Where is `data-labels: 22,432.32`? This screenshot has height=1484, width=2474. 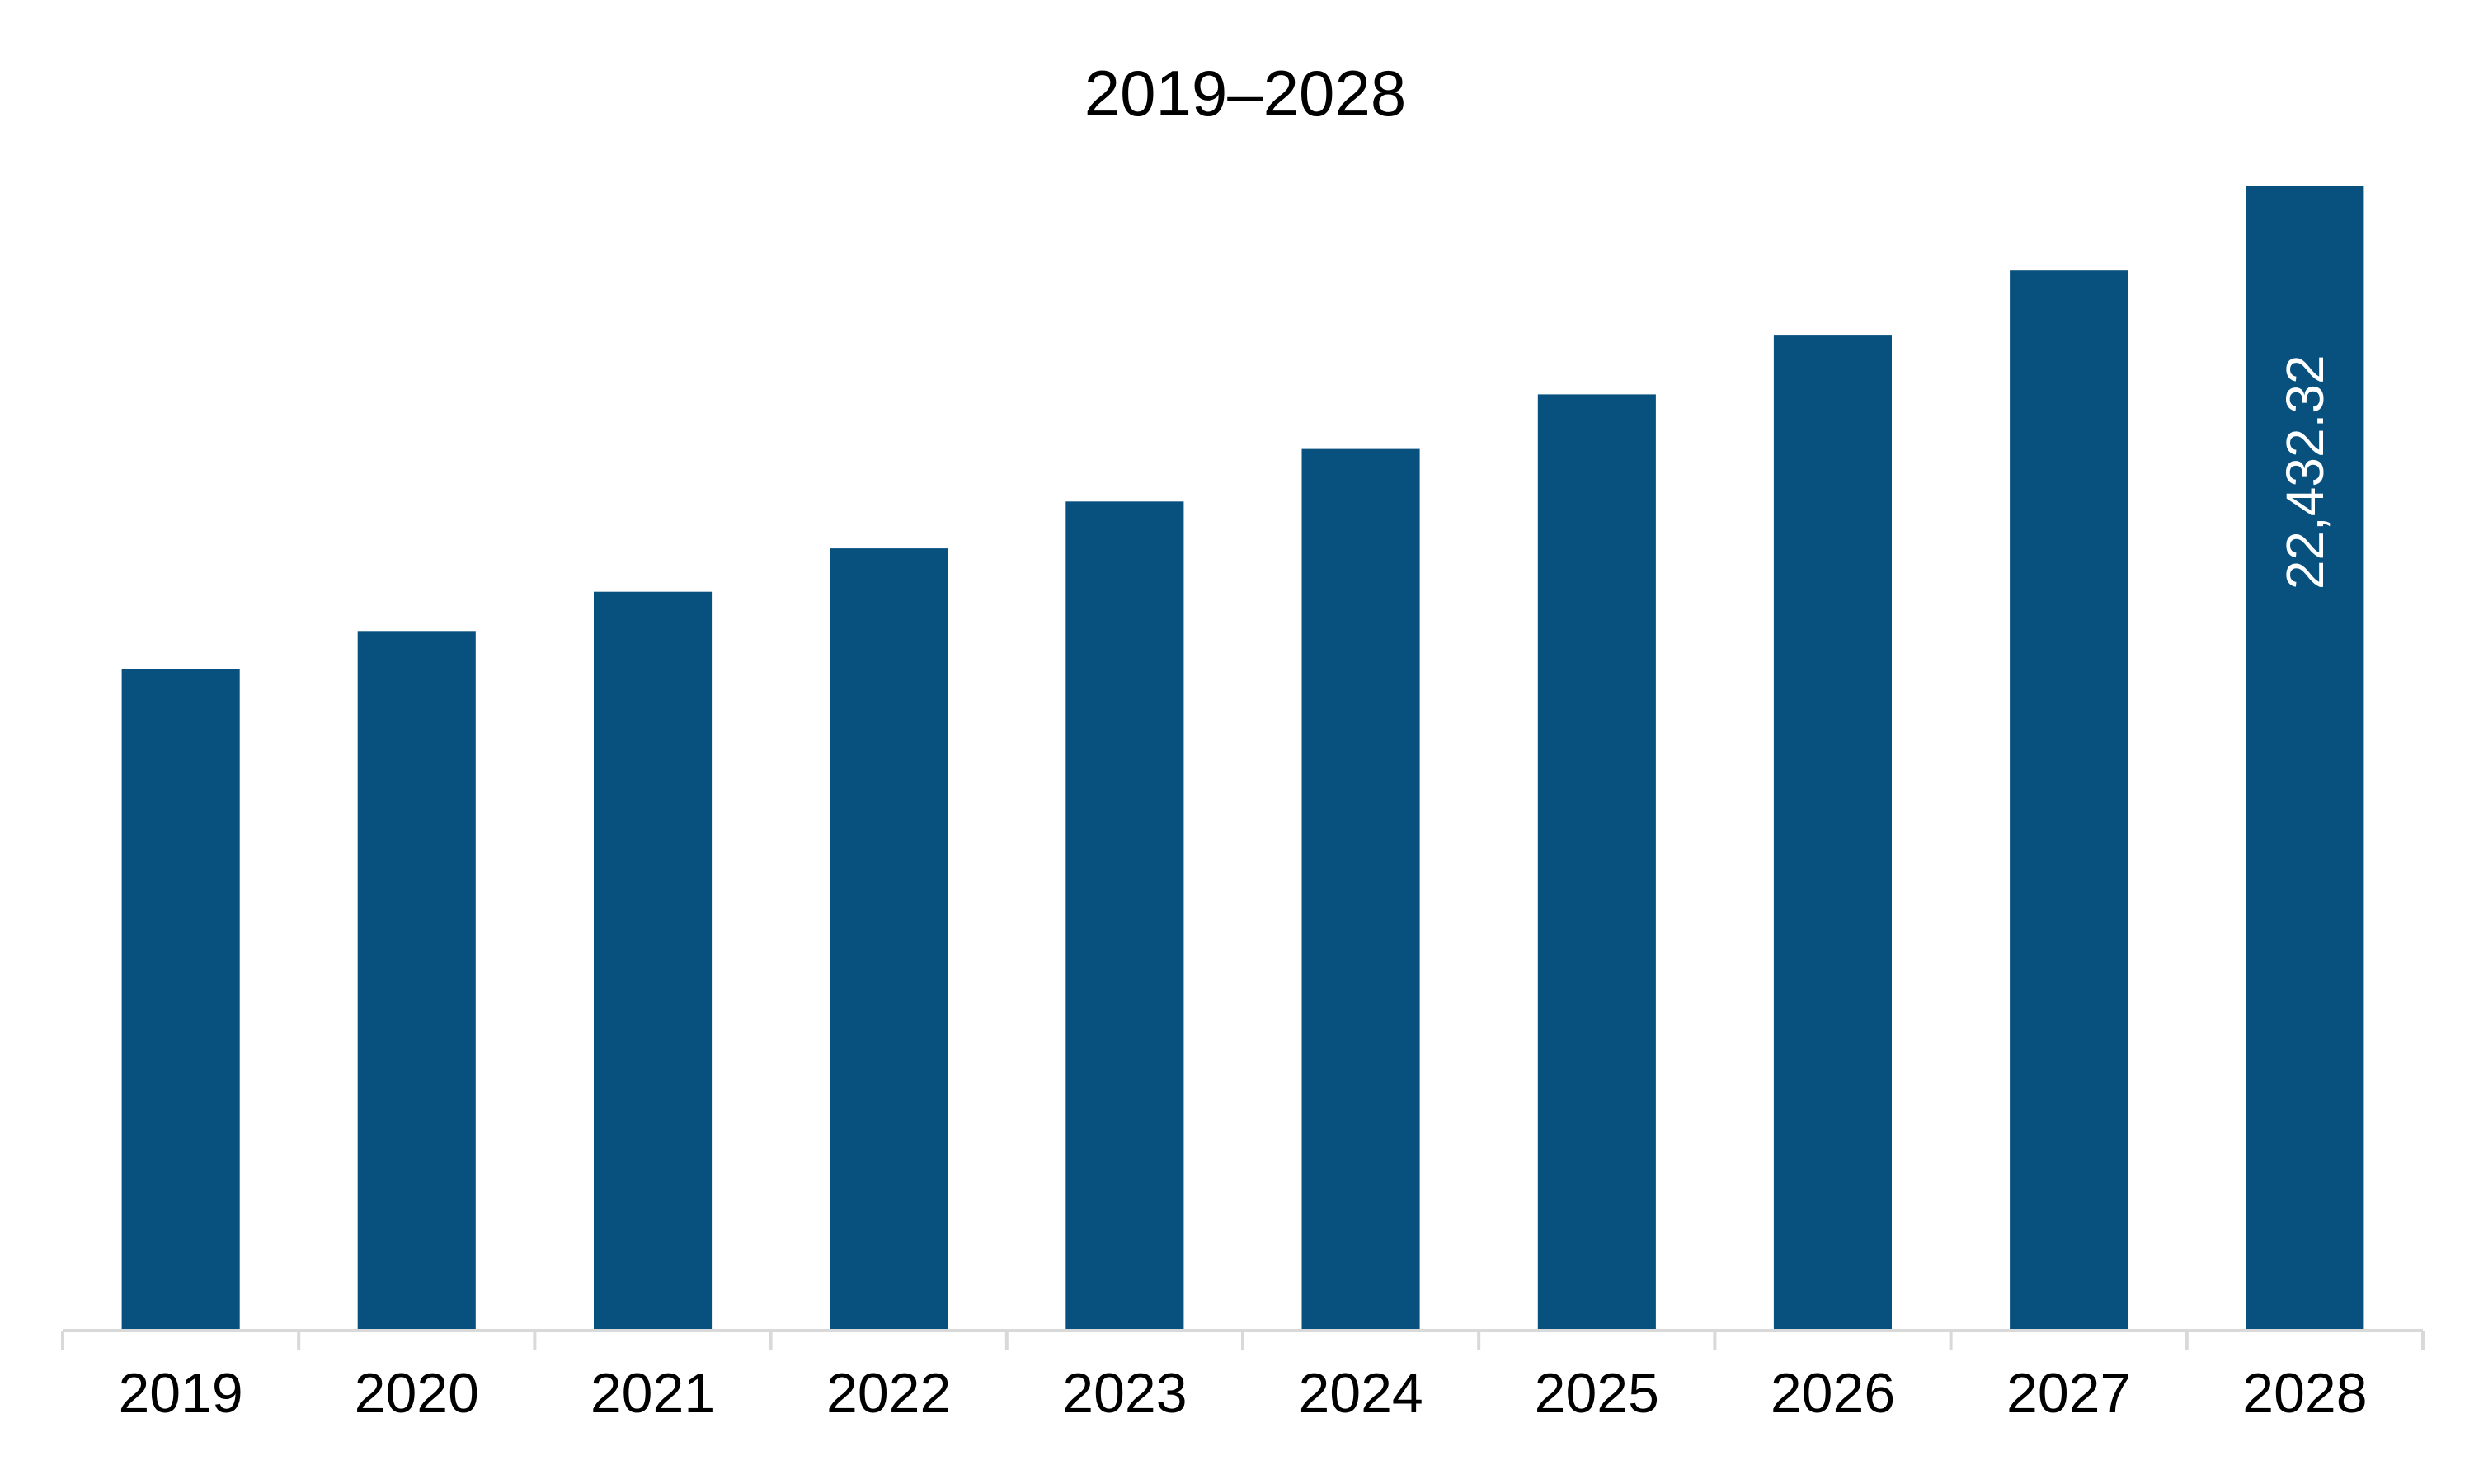 data-labels: 22,432.32 is located at coordinates (2305, 472).